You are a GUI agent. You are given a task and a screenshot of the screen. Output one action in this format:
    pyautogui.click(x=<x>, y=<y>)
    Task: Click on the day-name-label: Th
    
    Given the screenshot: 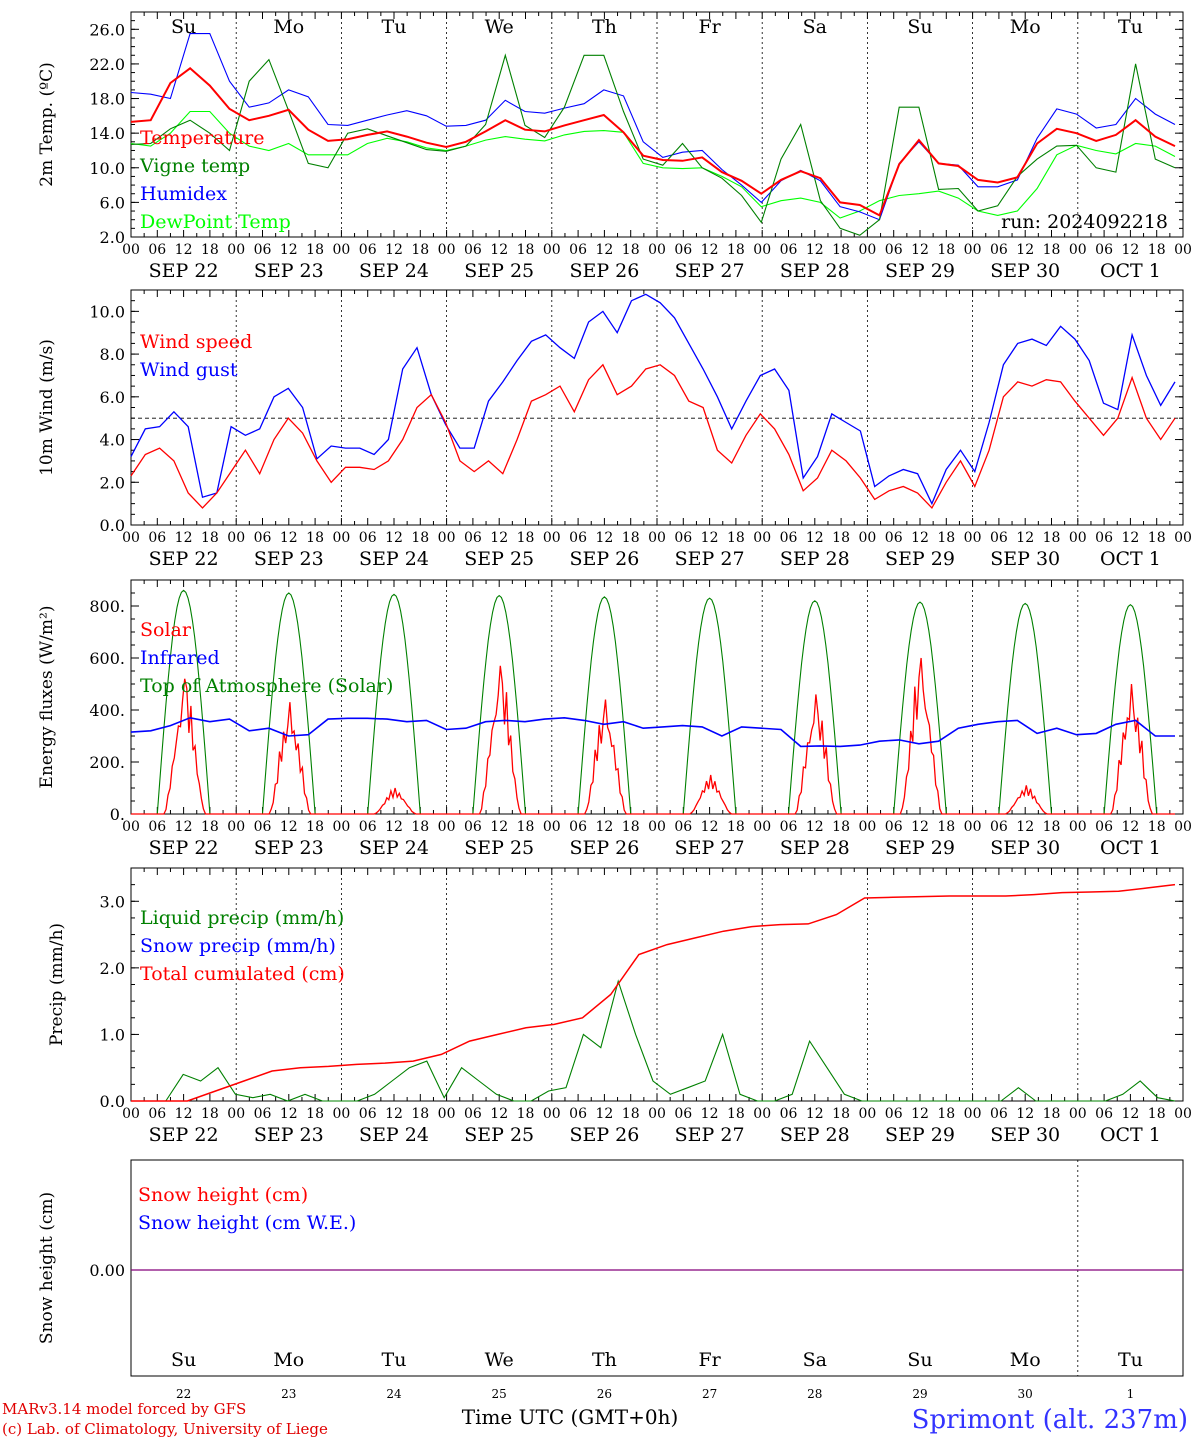 What is the action you would take?
    pyautogui.click(x=604, y=27)
    